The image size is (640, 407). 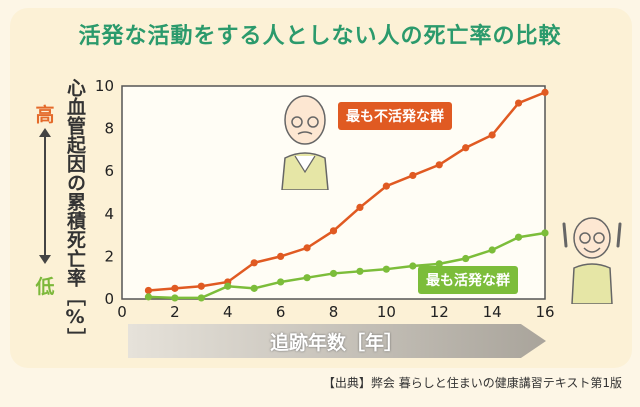 I want to click on x-tick-label: 14, so click(x=492, y=312).